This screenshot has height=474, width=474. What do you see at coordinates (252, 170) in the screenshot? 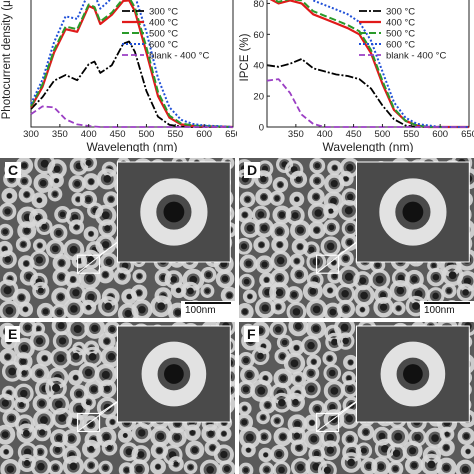
I see `panel-letter-d: D` at bounding box center [252, 170].